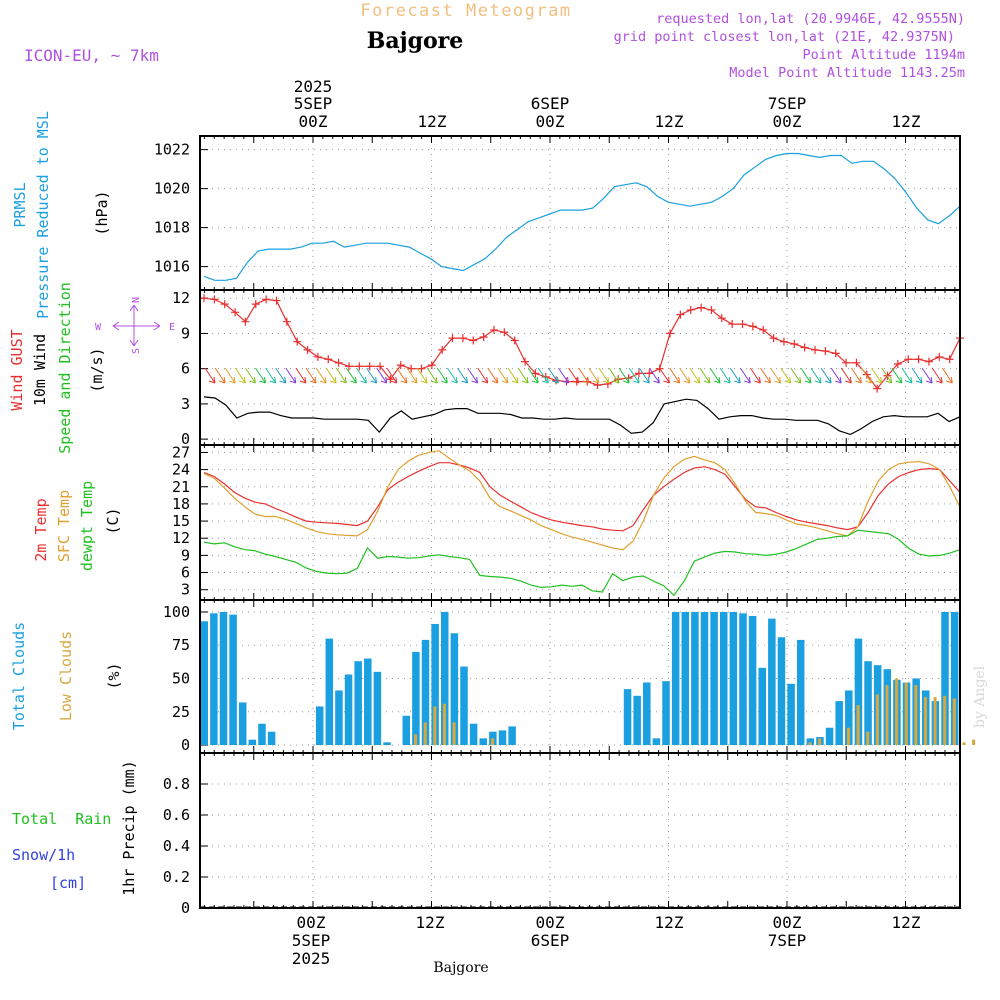 The width and height of the screenshot is (1000, 1000). Describe the element at coordinates (311, 922) in the screenshot. I see `bottom-hour-label: 00Z` at that location.